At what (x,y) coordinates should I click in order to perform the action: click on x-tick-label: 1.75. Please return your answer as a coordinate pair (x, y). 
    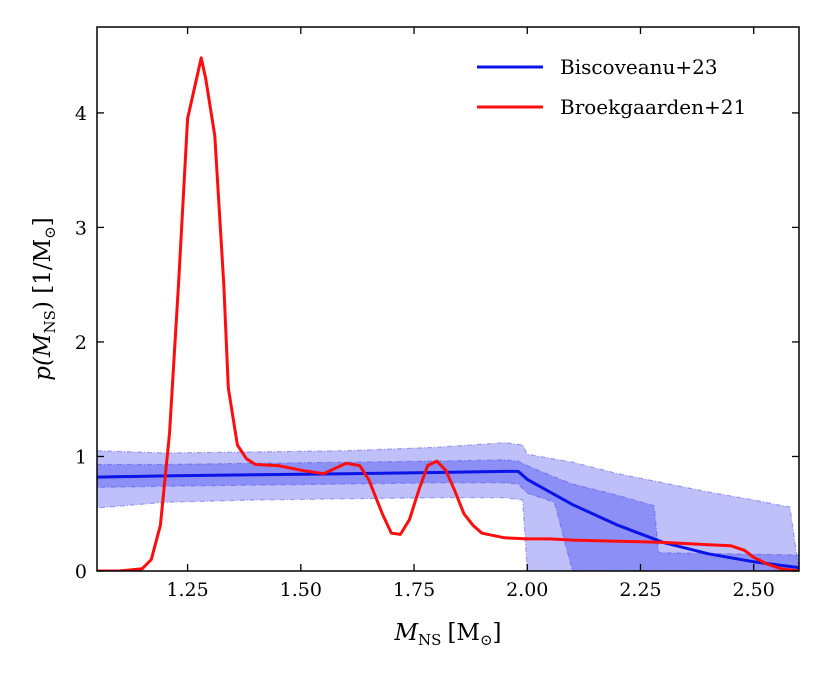
    Looking at the image, I should click on (414, 590).